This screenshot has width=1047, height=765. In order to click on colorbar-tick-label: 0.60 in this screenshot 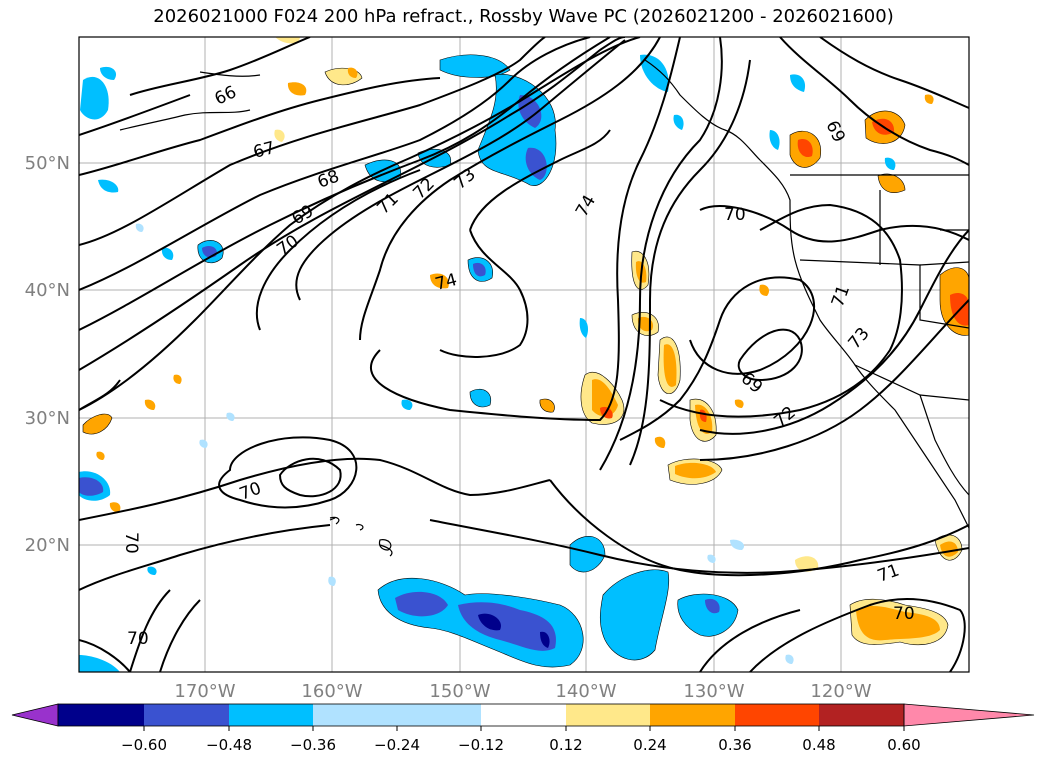, I will do `click(903, 745)`.